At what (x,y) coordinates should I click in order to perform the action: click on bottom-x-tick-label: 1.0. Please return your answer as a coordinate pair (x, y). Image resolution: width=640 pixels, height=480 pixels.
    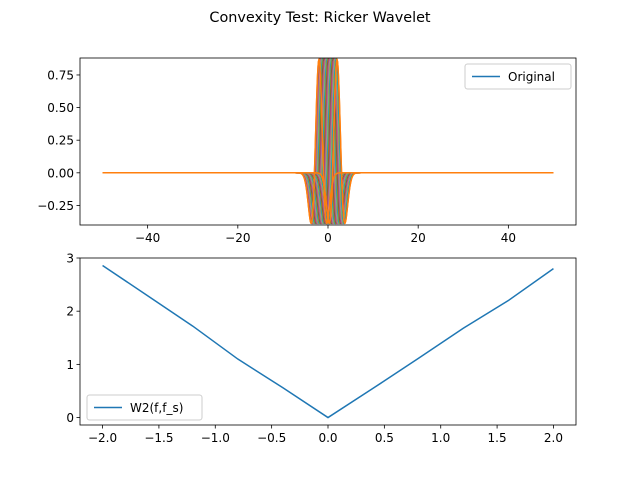
    Looking at the image, I should click on (440, 438).